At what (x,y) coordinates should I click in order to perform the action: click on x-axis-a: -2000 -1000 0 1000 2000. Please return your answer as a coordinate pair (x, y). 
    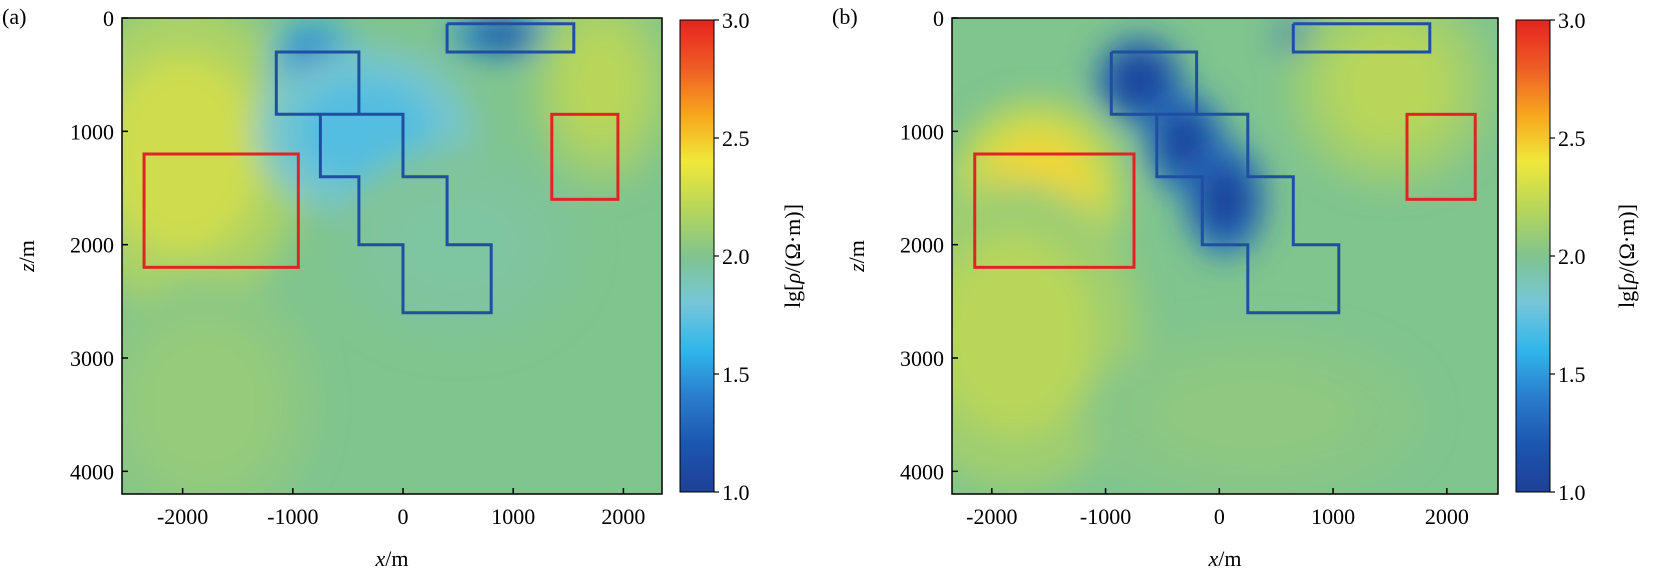
    Looking at the image, I should click on (401, 508).